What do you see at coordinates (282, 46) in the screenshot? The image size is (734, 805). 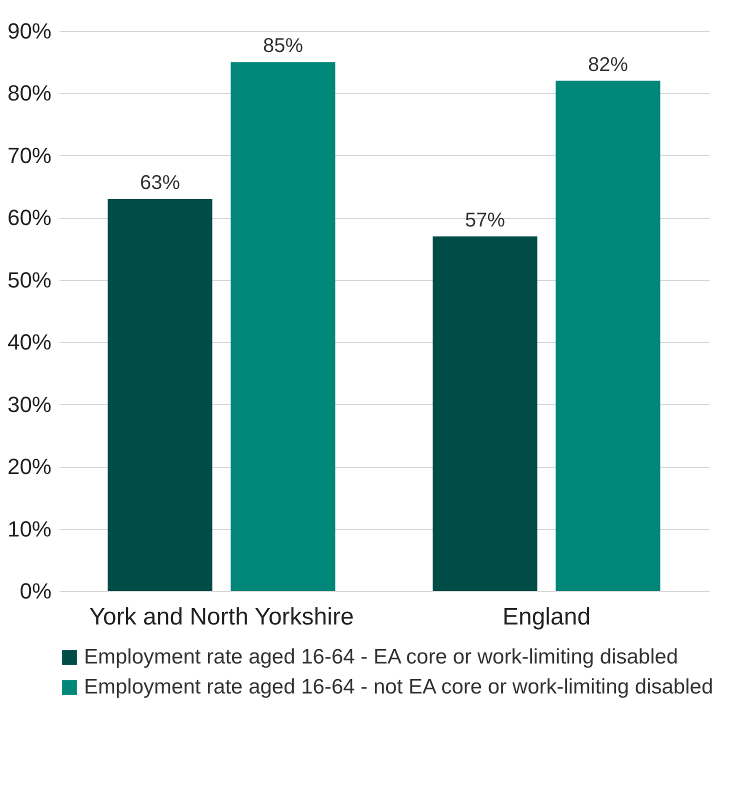 I see `text: 85%` at bounding box center [282, 46].